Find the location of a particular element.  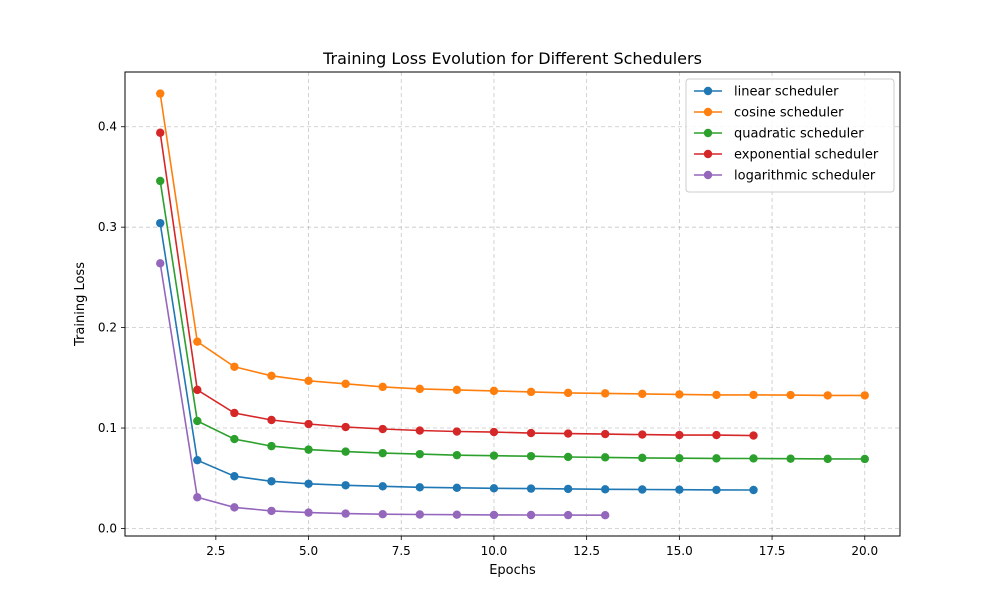

y-tick-label: 0.0 is located at coordinates (107, 528).